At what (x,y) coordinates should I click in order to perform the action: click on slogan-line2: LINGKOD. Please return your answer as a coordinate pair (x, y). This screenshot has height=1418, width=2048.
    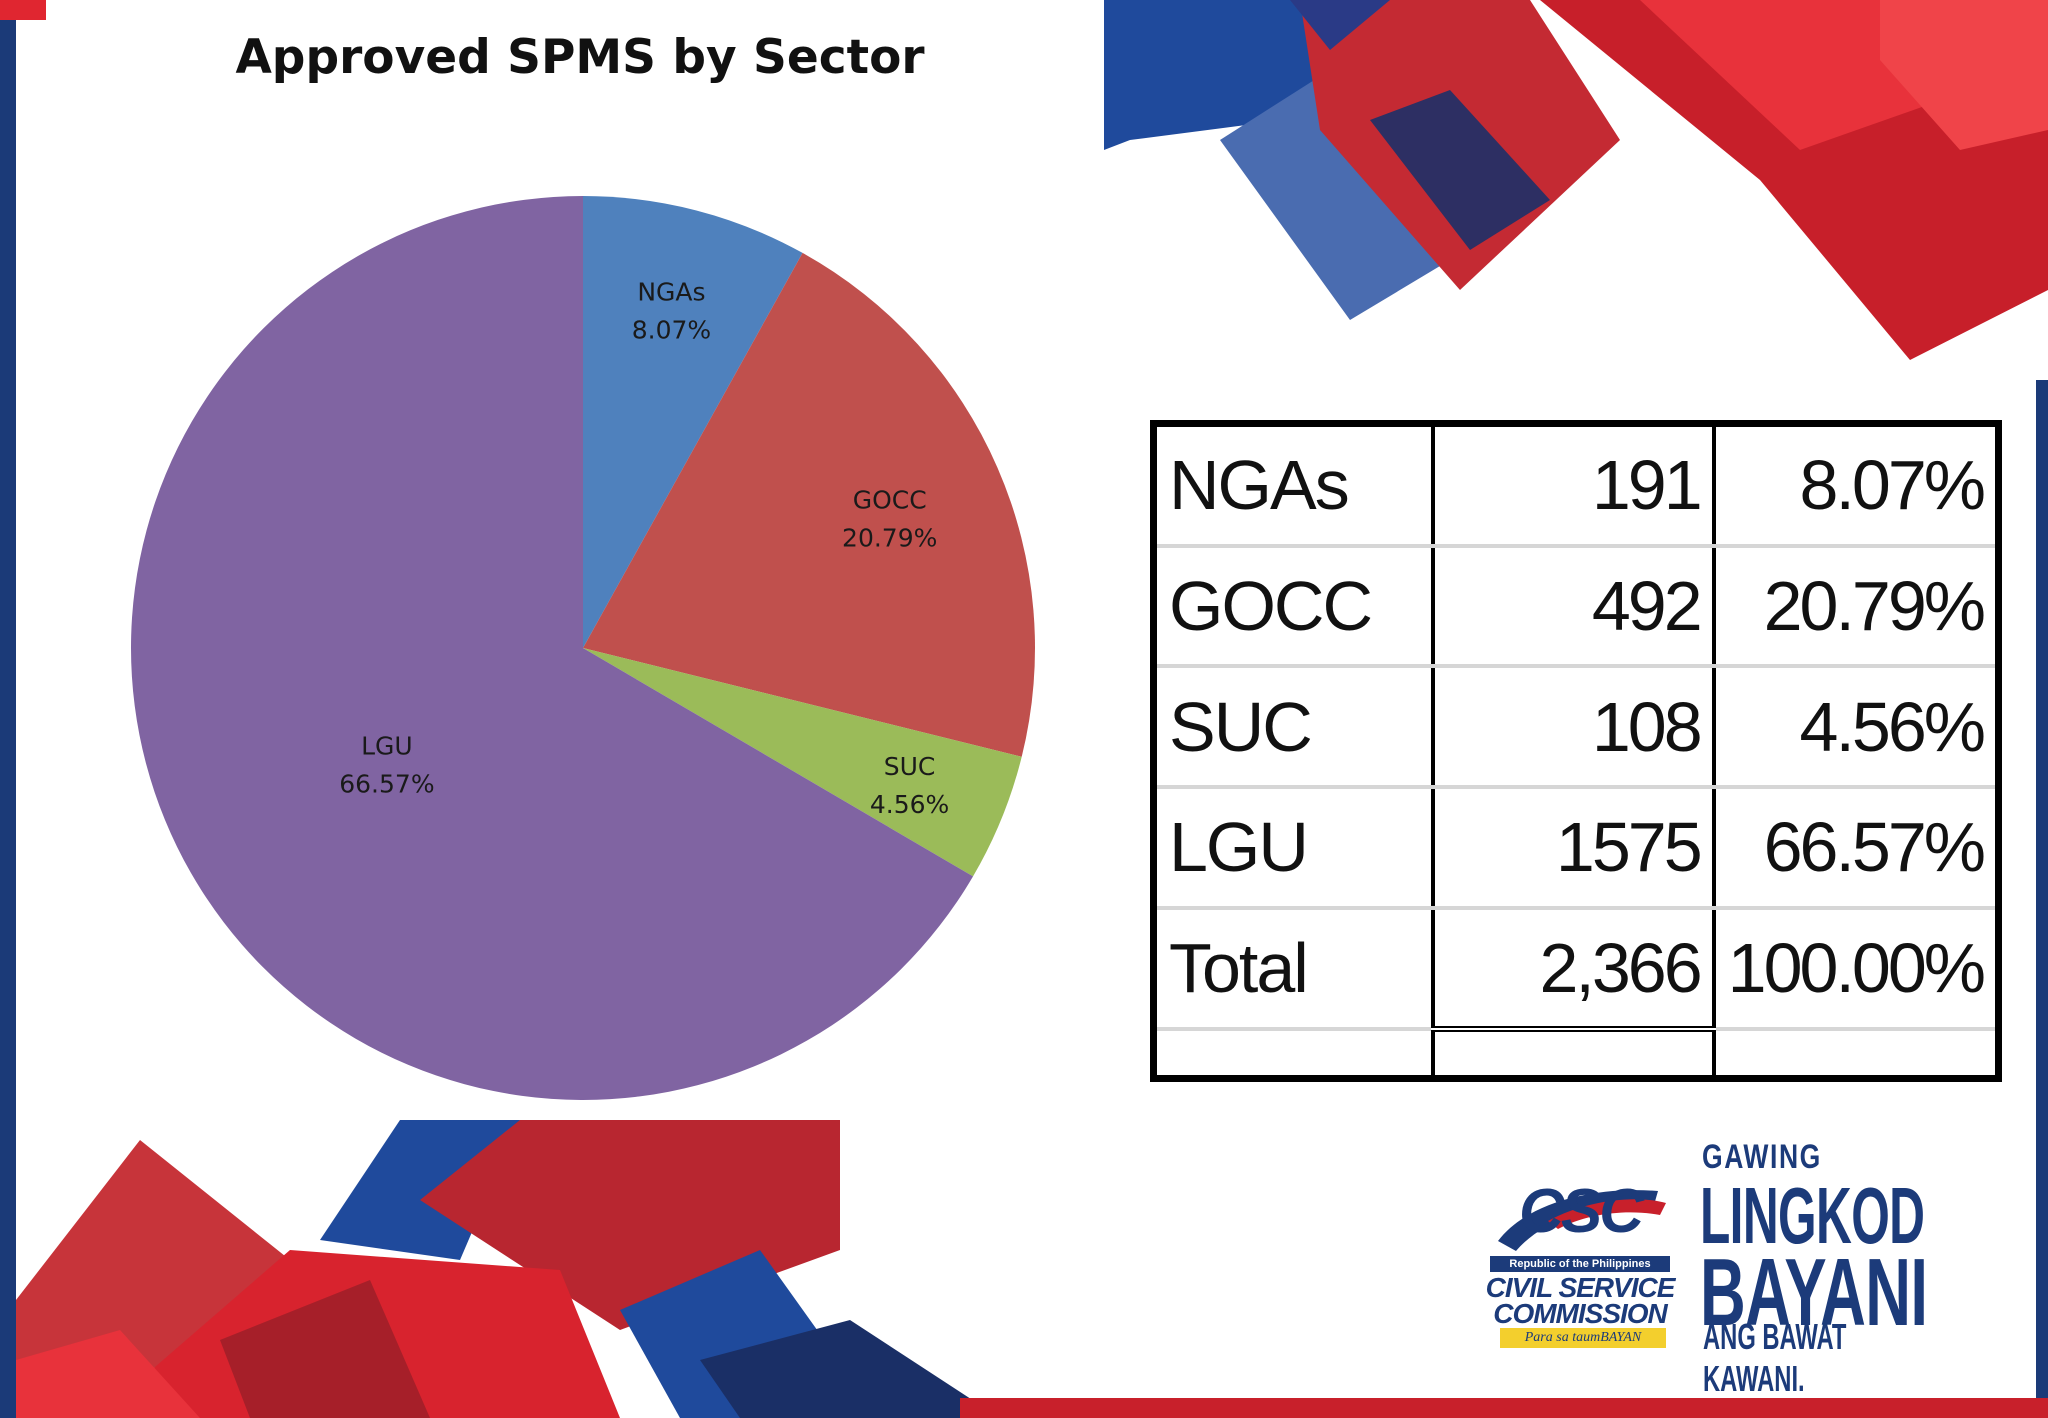
    Looking at the image, I should click on (1812, 1215).